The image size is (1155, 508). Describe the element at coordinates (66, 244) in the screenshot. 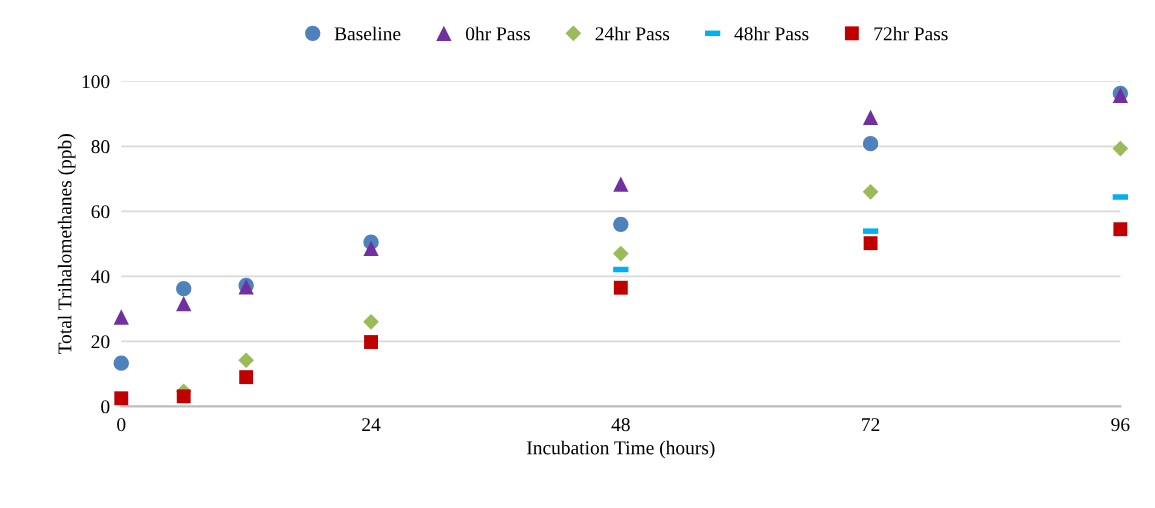

I see `y-axis-title: Total Trihalomethanes (ppb)` at that location.